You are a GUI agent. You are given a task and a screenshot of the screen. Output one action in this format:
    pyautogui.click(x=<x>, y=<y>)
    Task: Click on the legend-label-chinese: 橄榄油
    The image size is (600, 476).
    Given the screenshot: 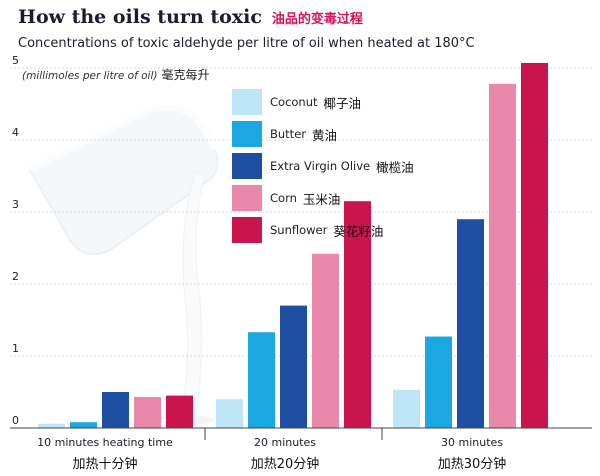 What is the action you would take?
    pyautogui.click(x=395, y=167)
    